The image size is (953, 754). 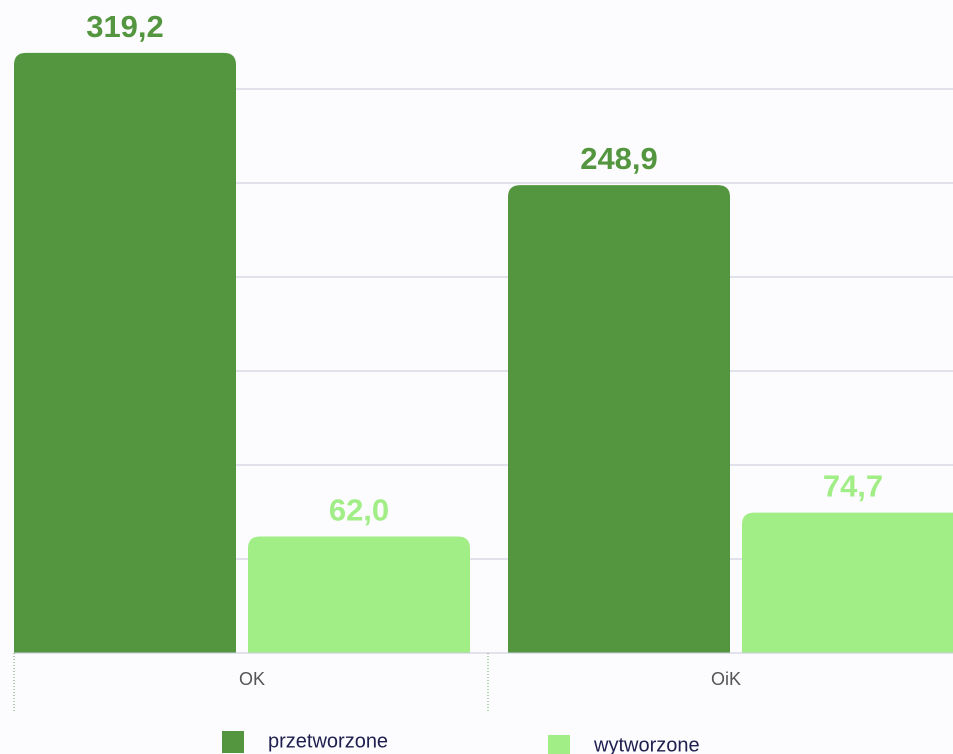 I want to click on value-label: 62,0, so click(x=359, y=509).